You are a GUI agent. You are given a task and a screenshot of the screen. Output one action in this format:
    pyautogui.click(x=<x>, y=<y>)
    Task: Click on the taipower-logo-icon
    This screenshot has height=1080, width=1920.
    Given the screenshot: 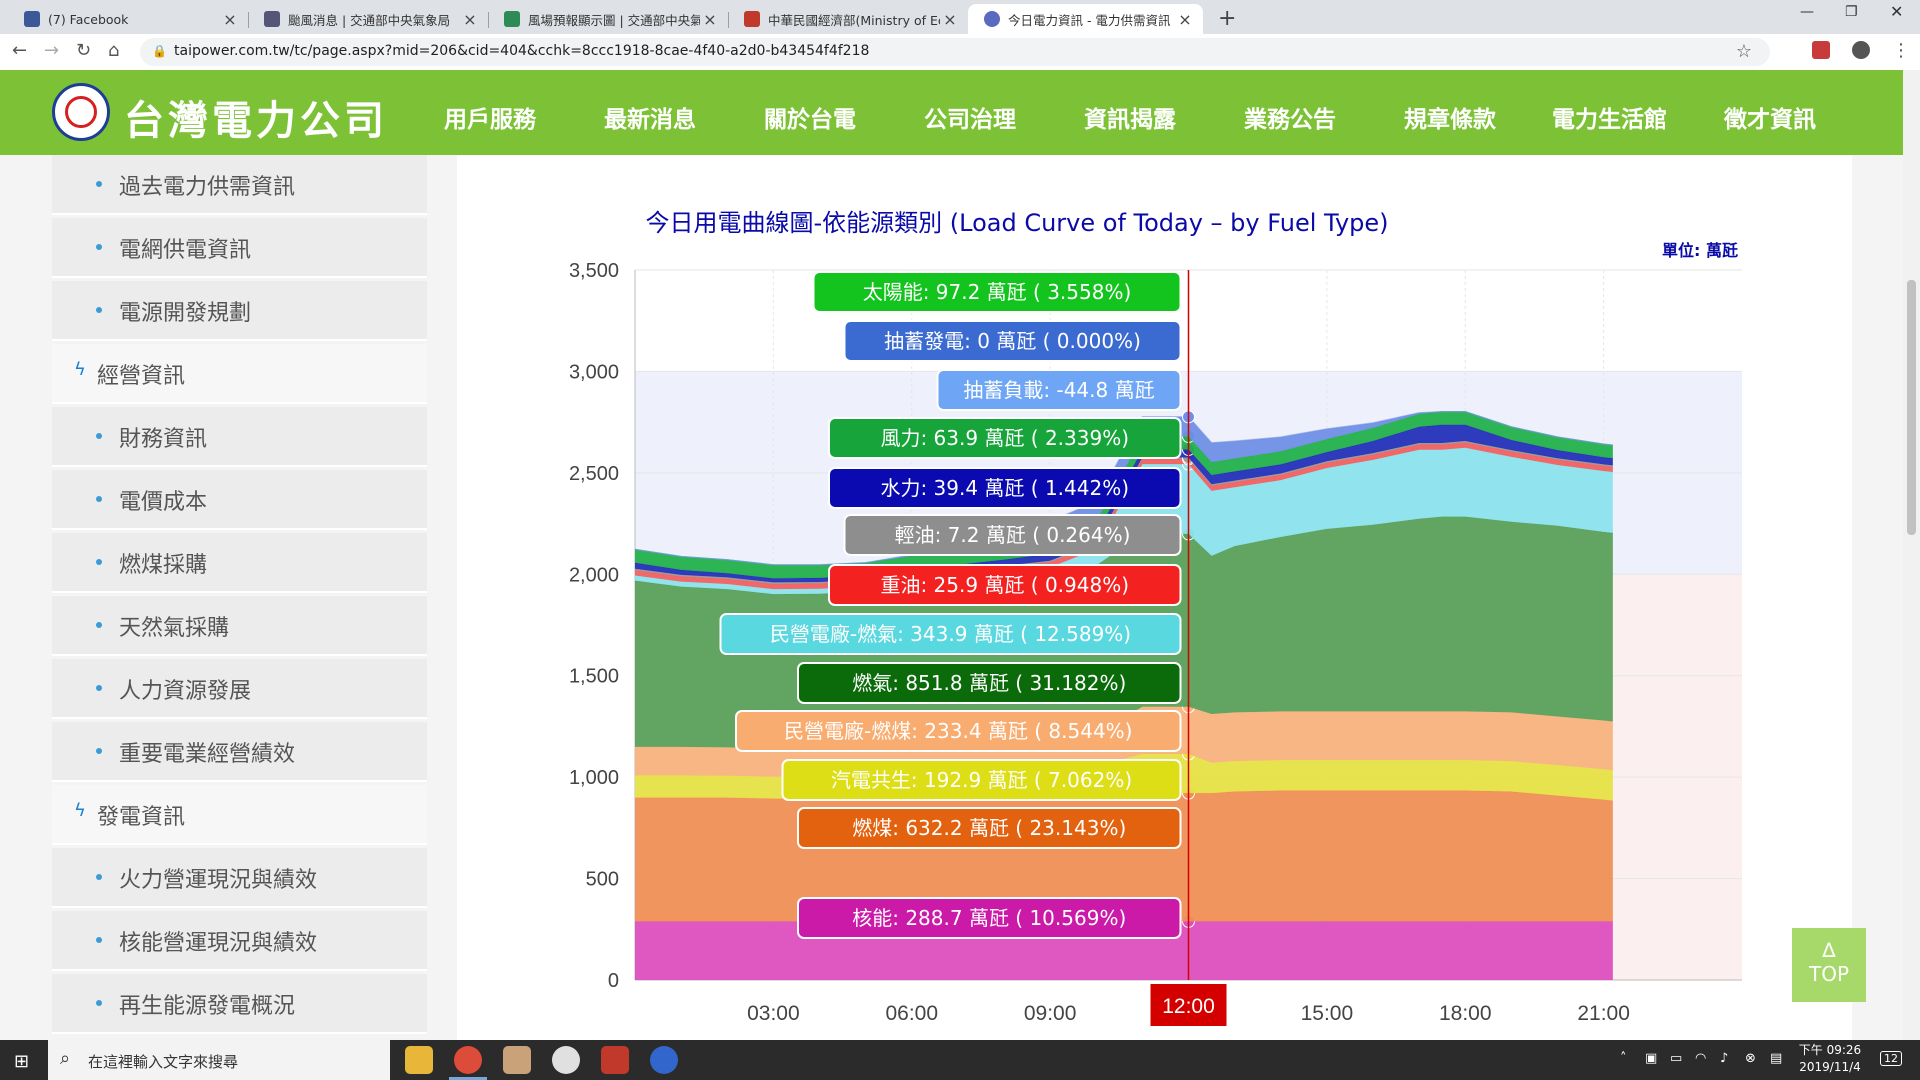 What is the action you would take?
    pyautogui.click(x=81, y=112)
    